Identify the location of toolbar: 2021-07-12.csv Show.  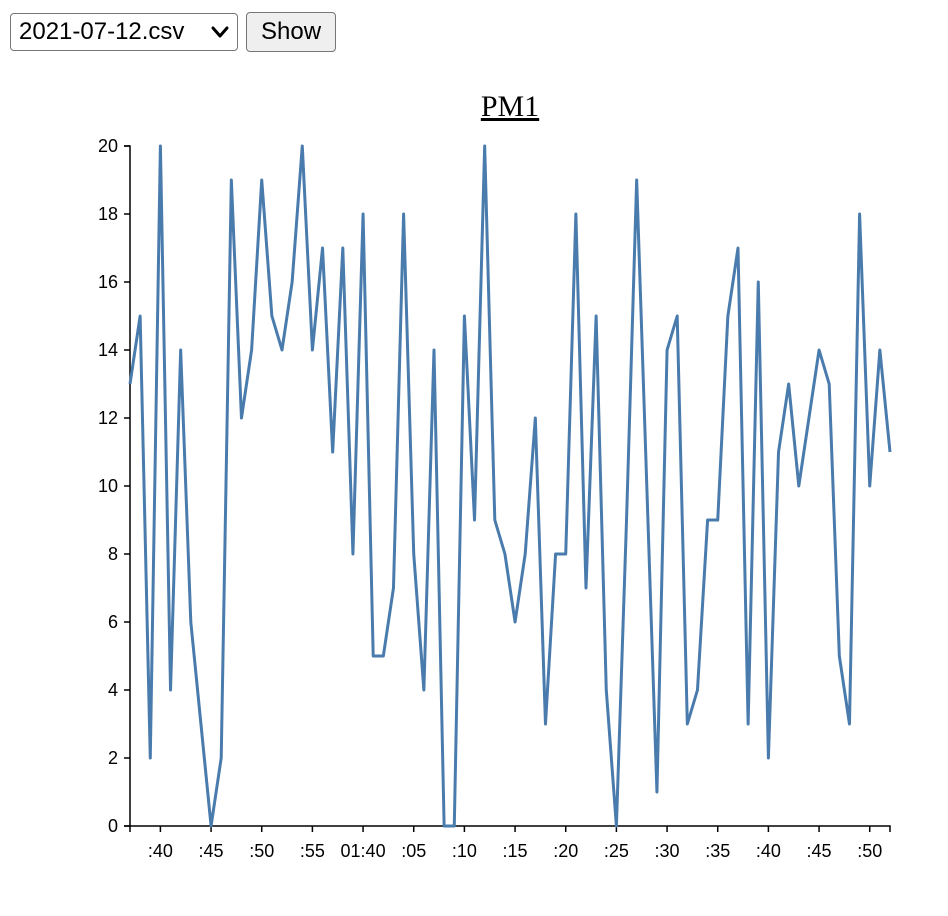
(173, 32).